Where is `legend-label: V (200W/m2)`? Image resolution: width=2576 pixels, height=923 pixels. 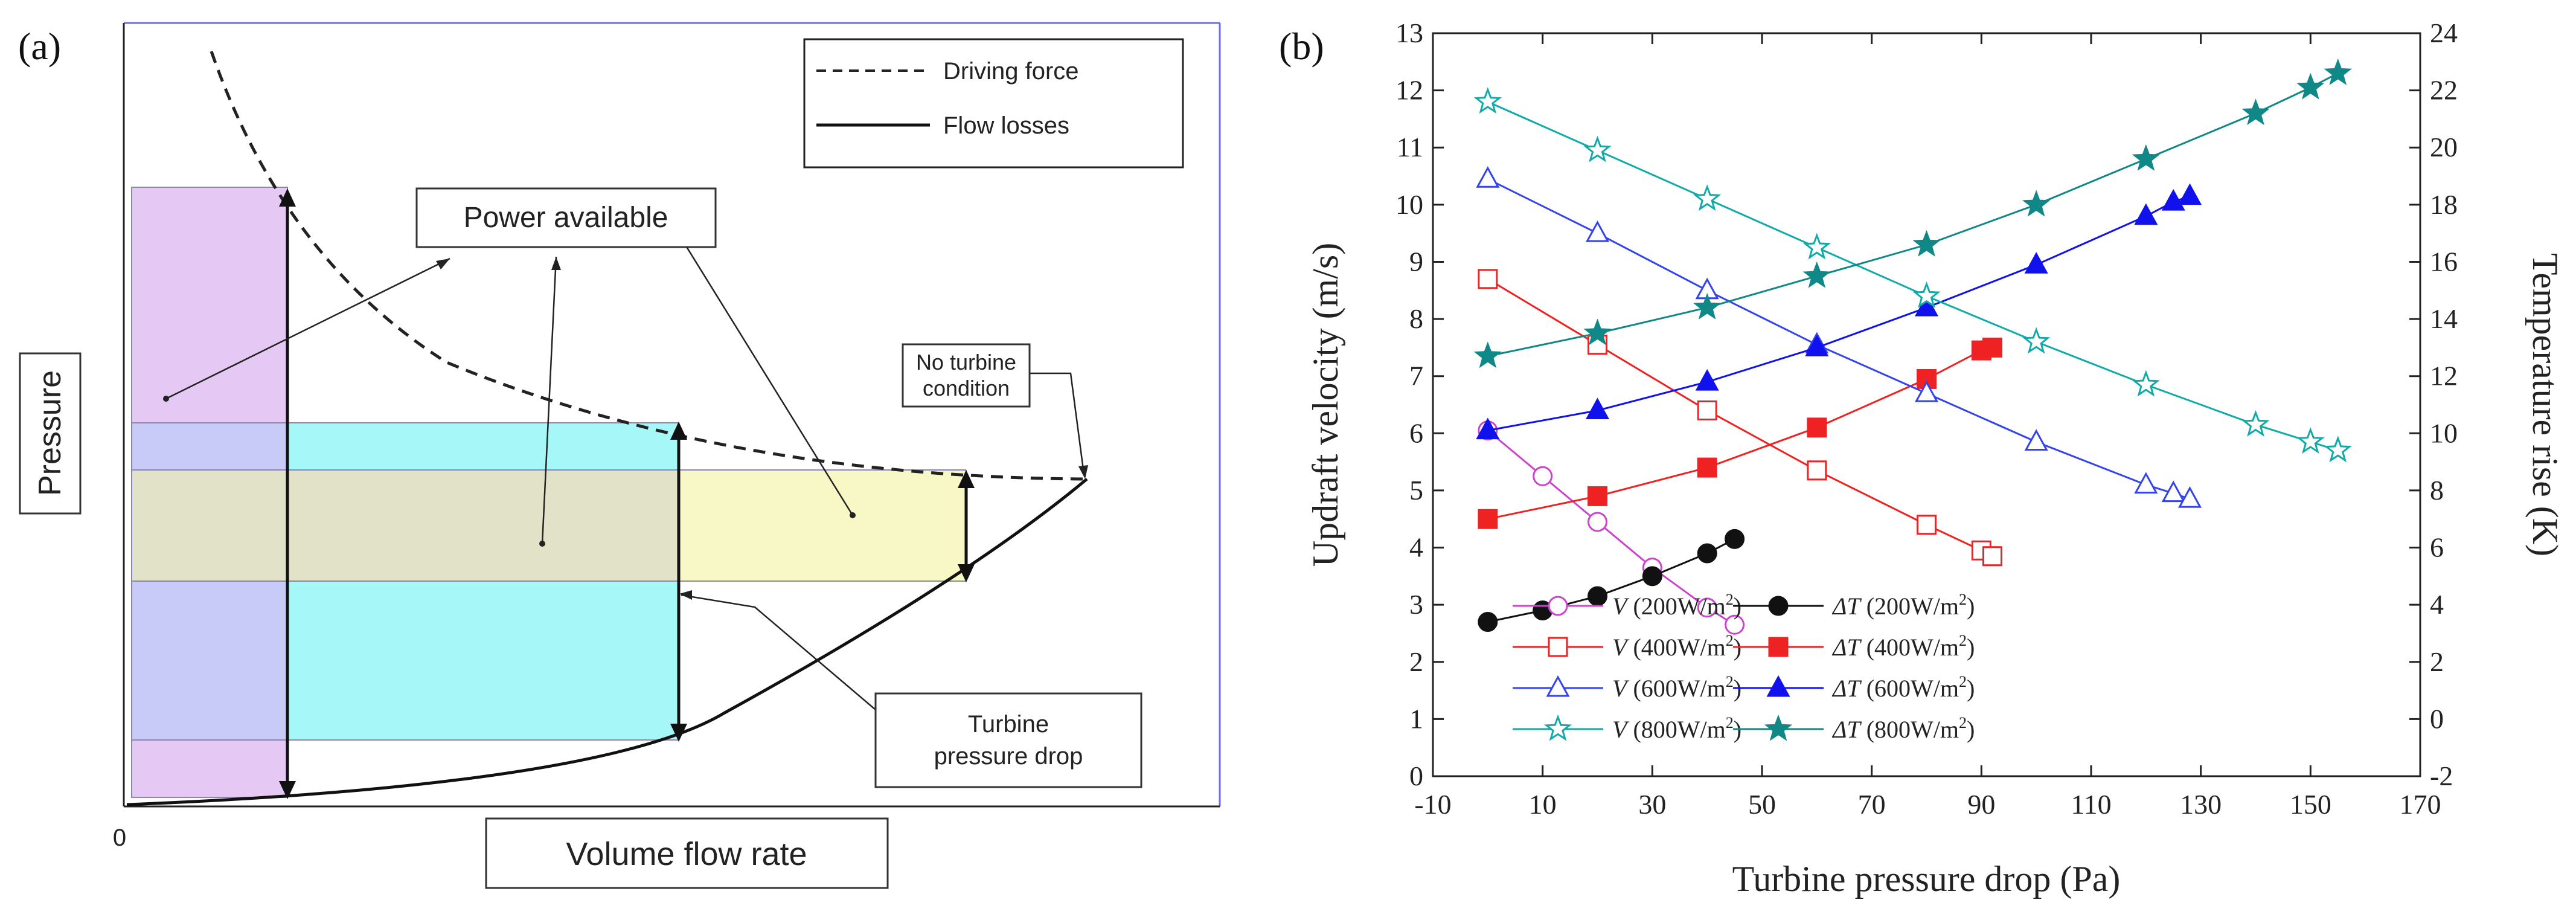 legend-label: V (200W/m2) is located at coordinates (1676, 605).